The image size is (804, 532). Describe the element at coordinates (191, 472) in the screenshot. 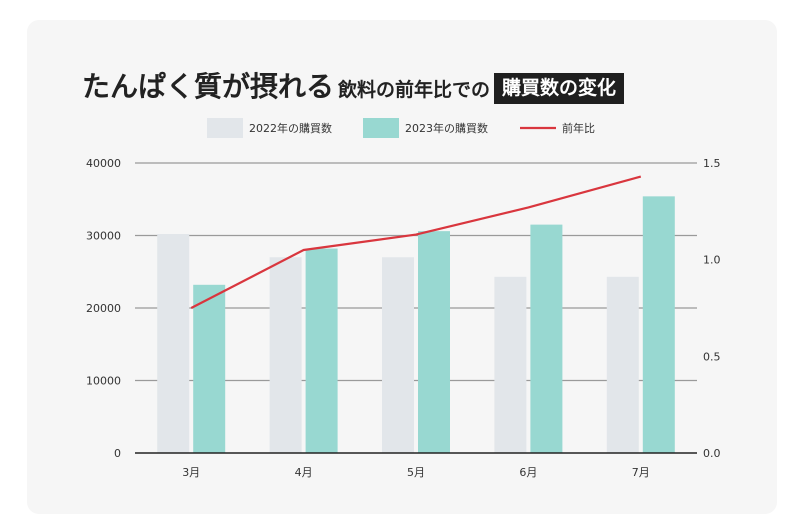

I see `x-tick-label: 3月` at that location.